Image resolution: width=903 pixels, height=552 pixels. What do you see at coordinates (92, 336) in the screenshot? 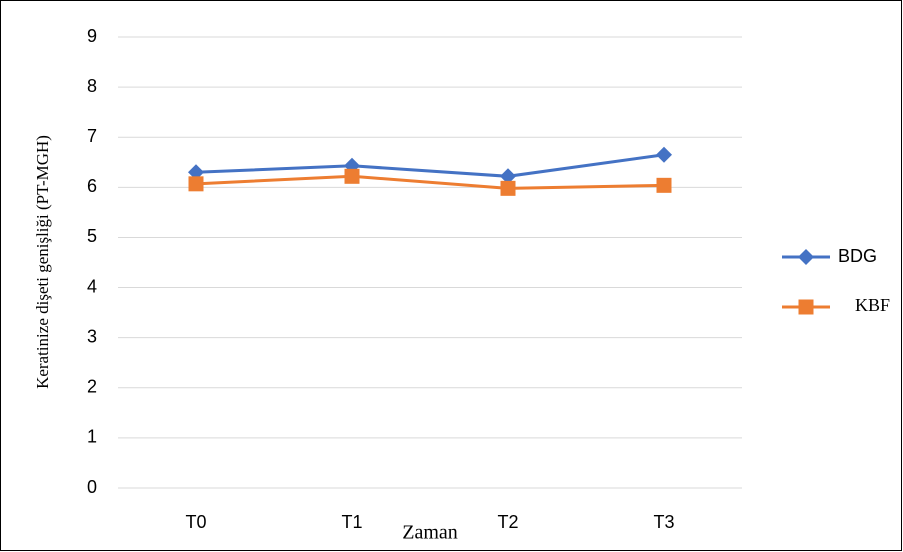
I see `y-tick-label: 3` at bounding box center [92, 336].